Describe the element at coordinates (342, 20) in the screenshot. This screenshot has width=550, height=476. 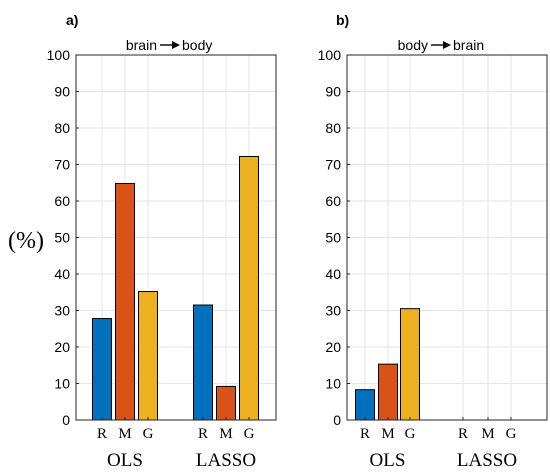
I see `panel-label-b: b)` at that location.